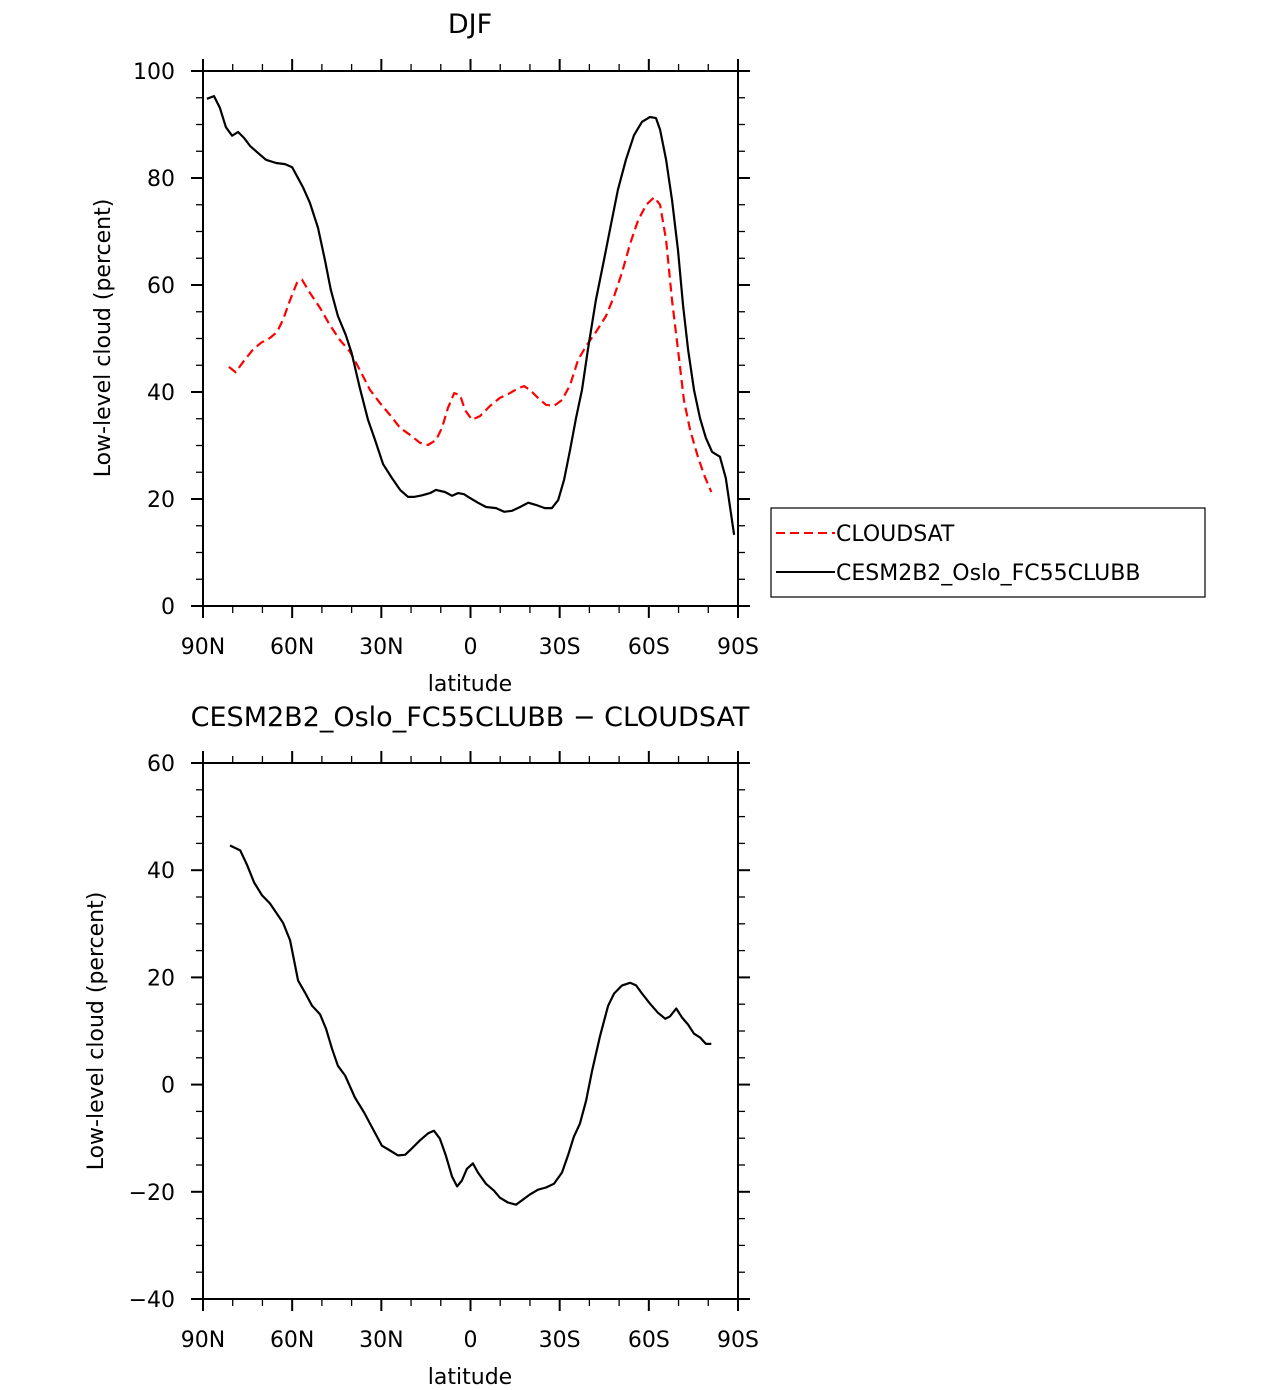 Image resolution: width=1285 pixels, height=1390 pixels. Describe the element at coordinates (154, 72) in the screenshot. I see `y-tick-label: 100` at that location.